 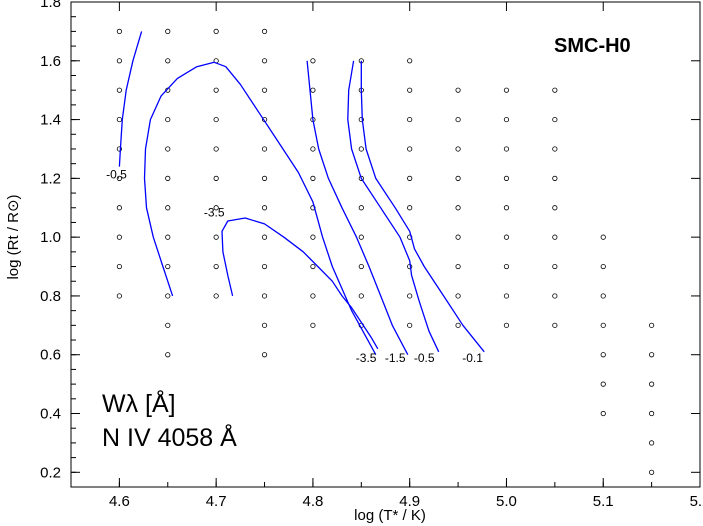 What do you see at coordinates (395, 358) in the screenshot?
I see `contour-label: -1.5` at bounding box center [395, 358].